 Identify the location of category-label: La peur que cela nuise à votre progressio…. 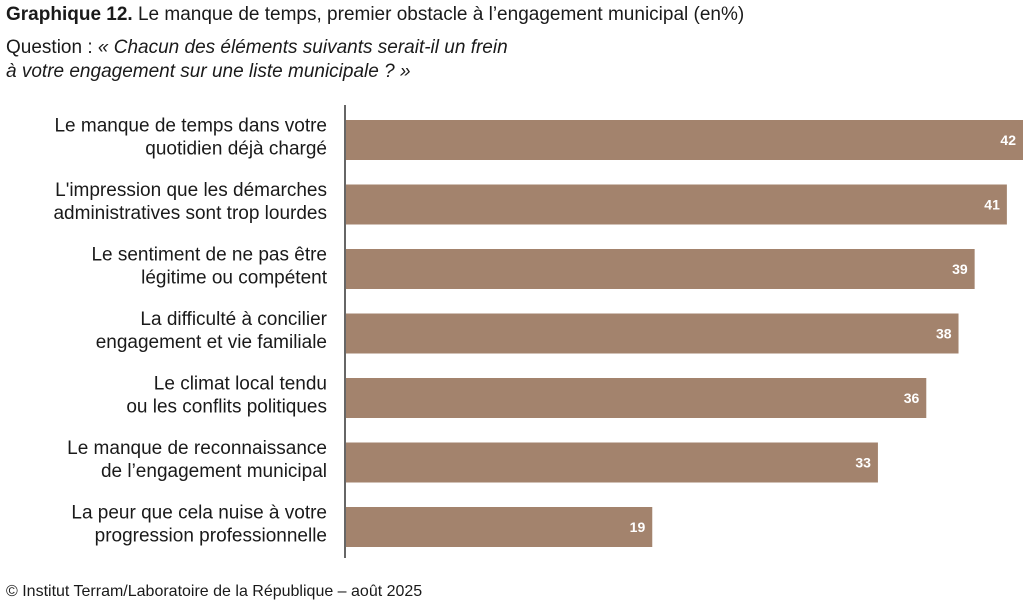
(199, 525).